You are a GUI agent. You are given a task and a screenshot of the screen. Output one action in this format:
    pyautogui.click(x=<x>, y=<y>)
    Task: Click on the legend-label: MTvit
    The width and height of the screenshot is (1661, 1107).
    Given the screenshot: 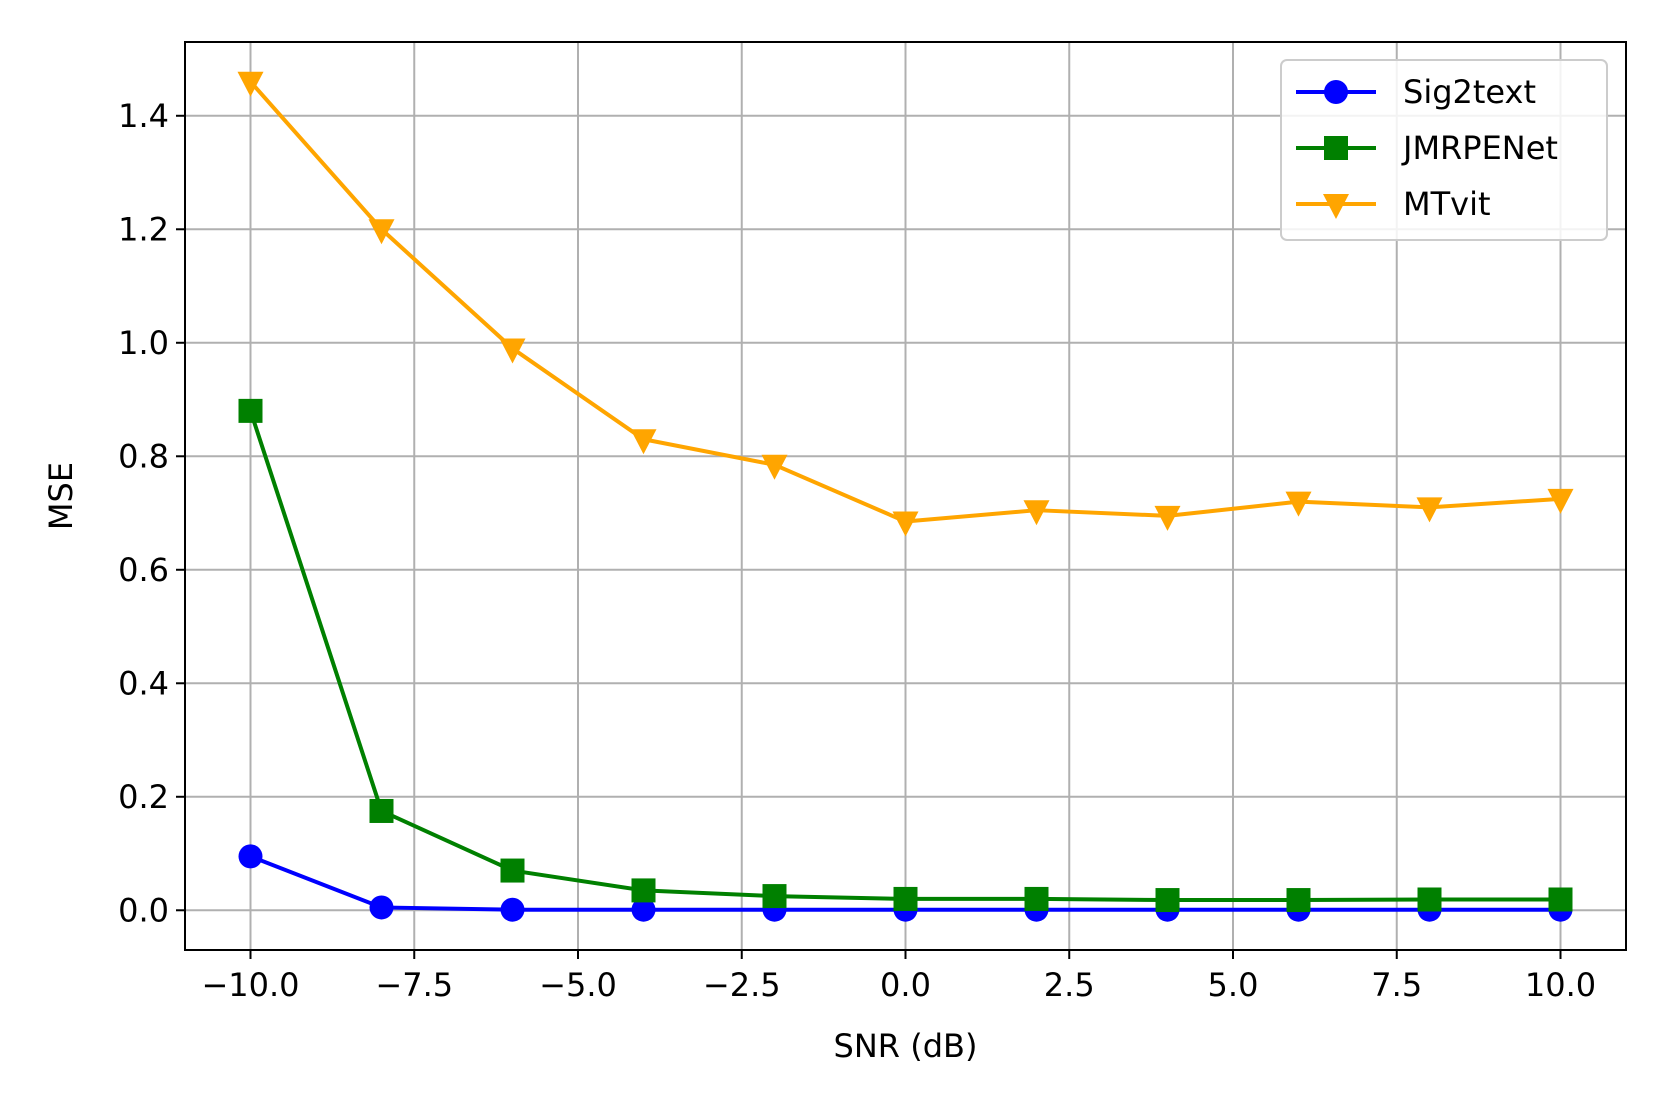 What is the action you would take?
    pyautogui.click(x=1447, y=204)
    